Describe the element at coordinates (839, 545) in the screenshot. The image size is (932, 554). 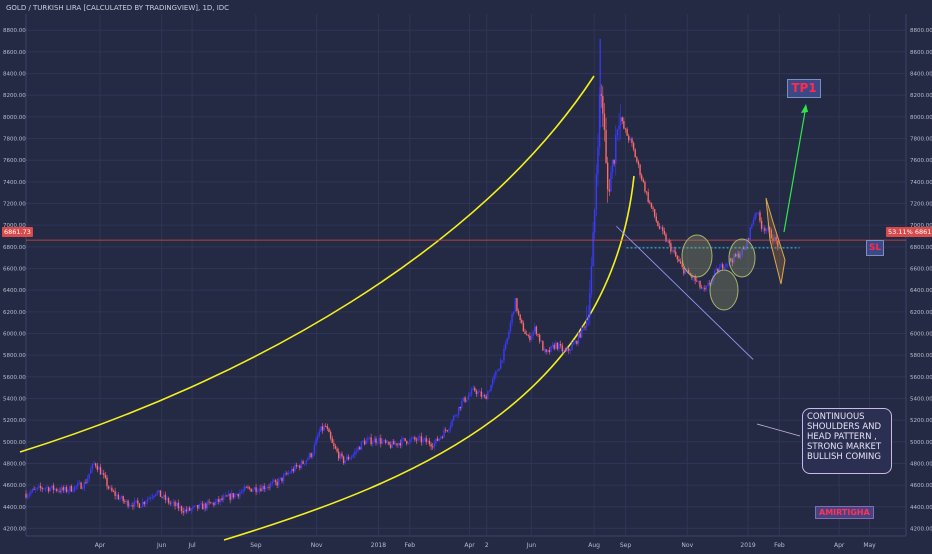
I see `time-tick-label: Apr` at that location.